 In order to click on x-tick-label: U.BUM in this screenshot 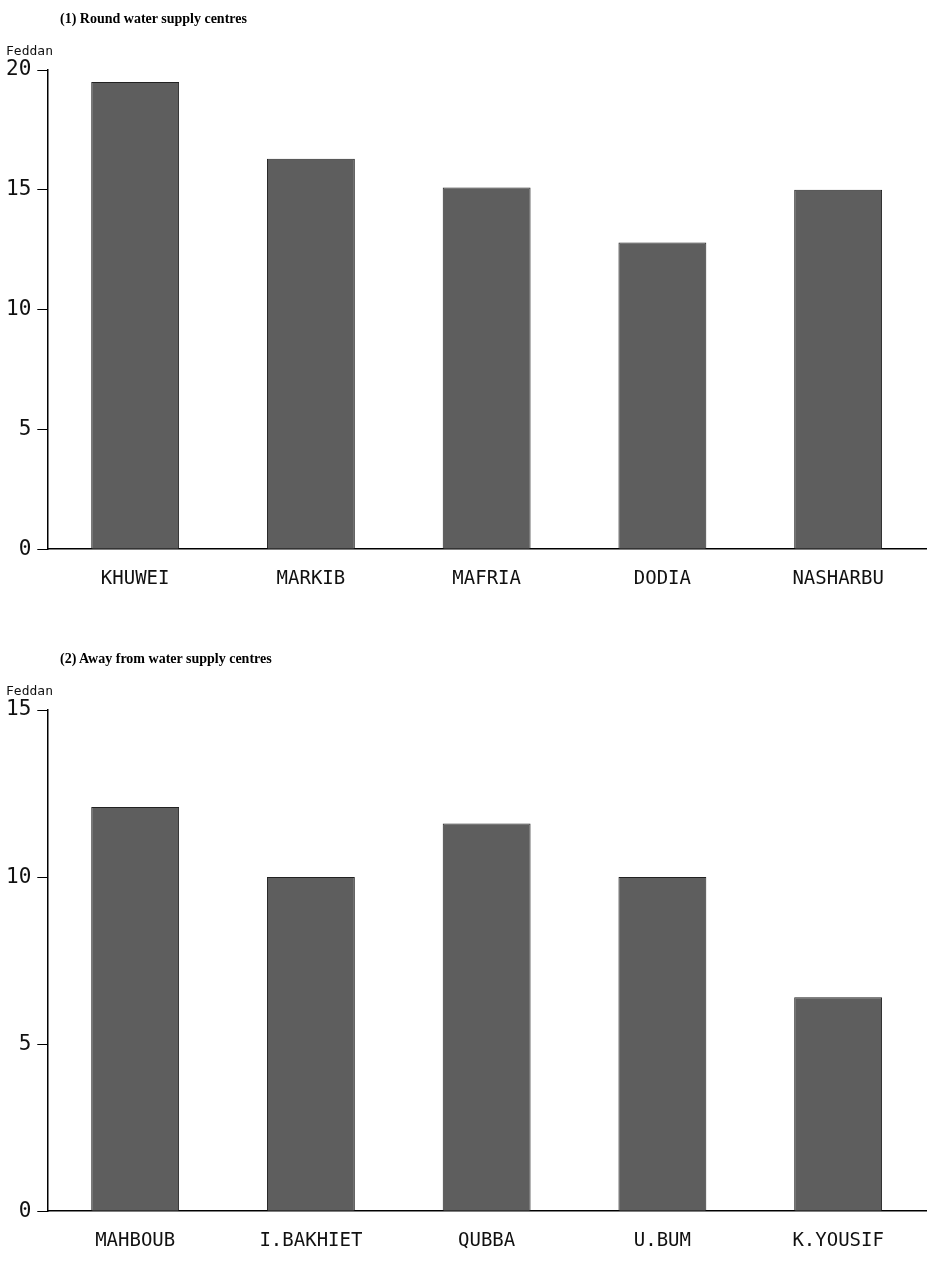, I will do `click(662, 1238)`.